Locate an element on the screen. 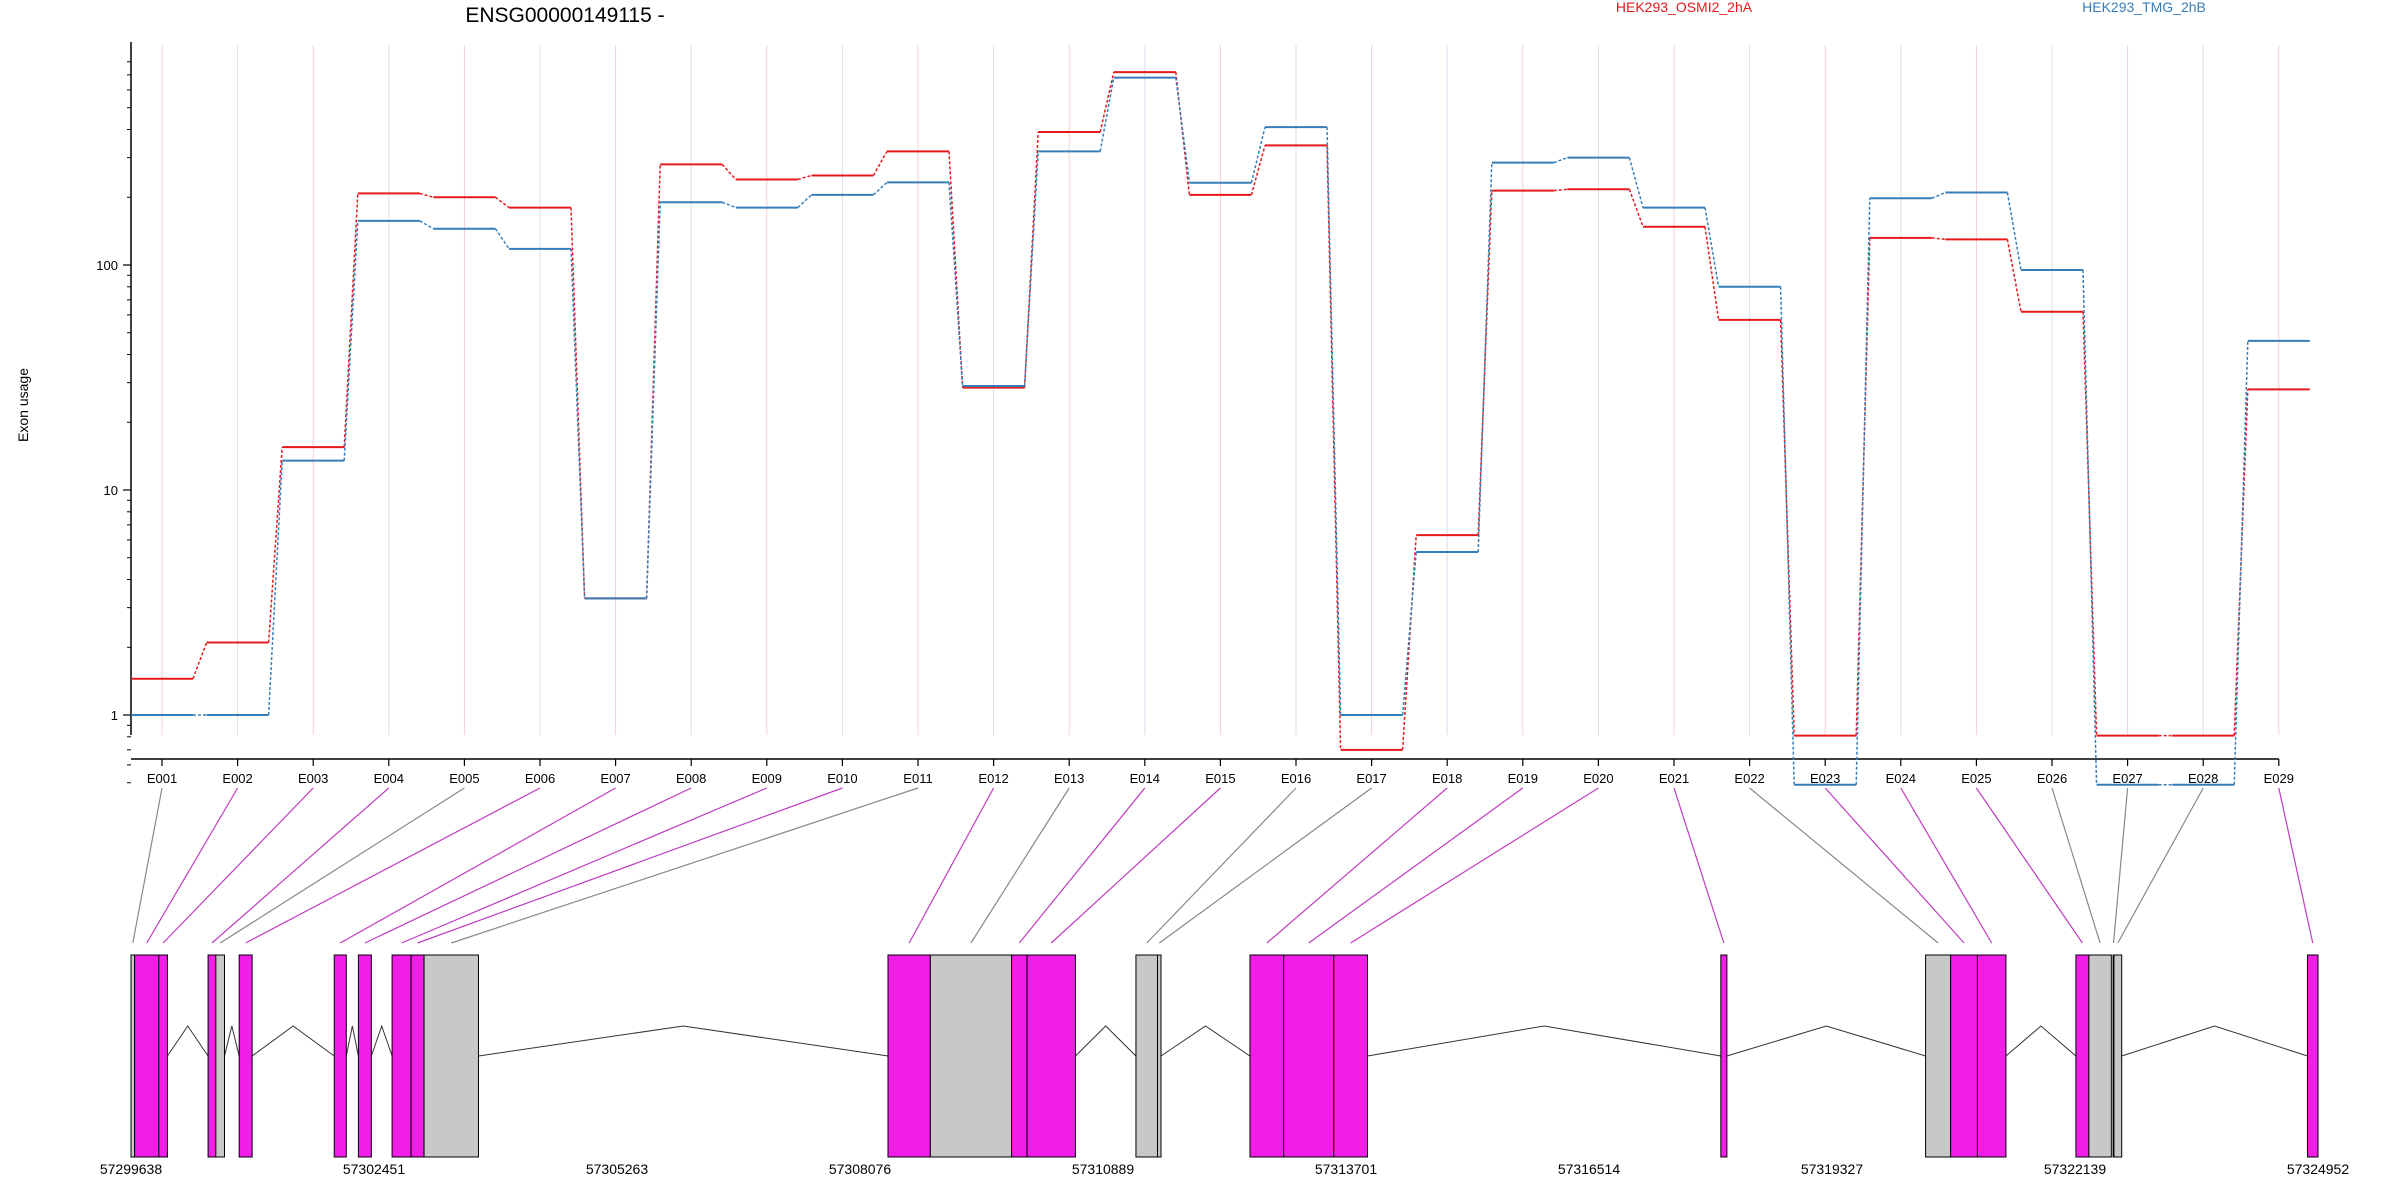 The width and height of the screenshot is (2400, 1200). connector-E015 is located at coordinates (1135, 865).